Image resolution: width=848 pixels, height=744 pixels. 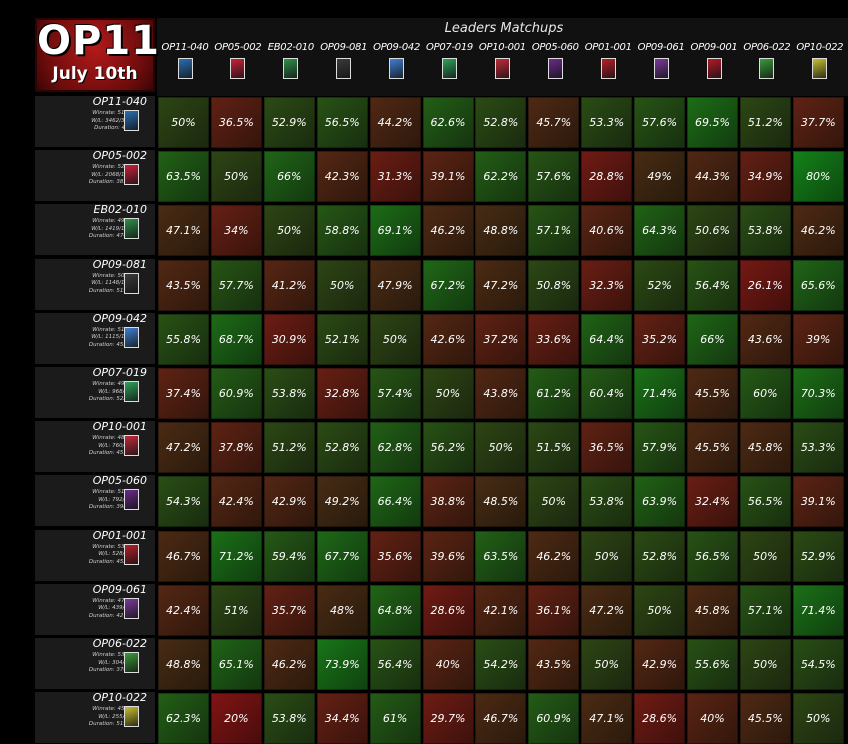 I want to click on matchup-cell: 56.2%, so click(x=448, y=448).